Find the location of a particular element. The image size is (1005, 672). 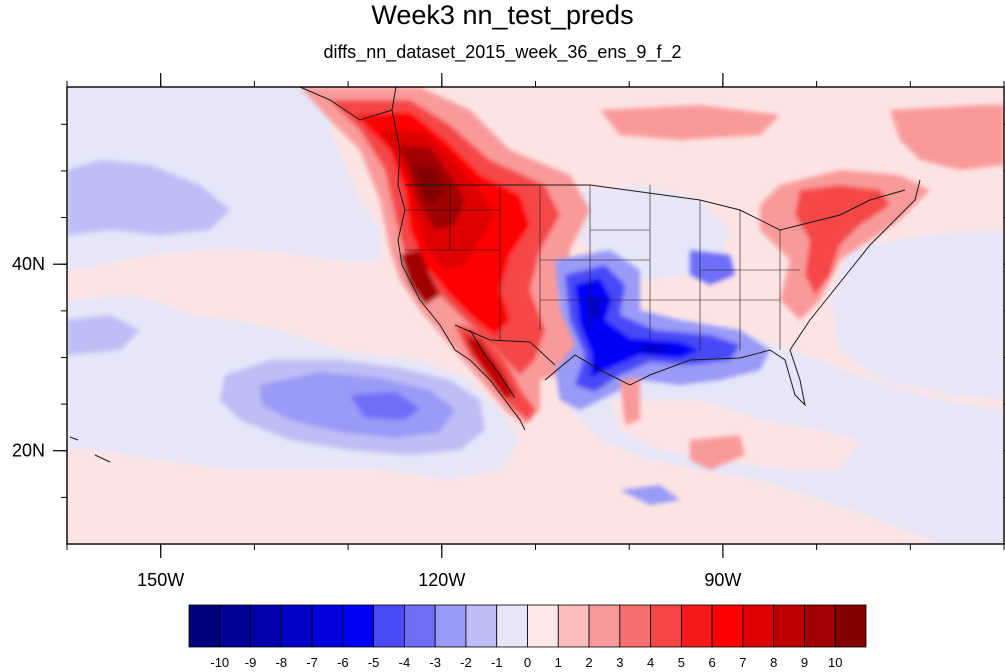

colorbar-label: 7 is located at coordinates (742, 662).